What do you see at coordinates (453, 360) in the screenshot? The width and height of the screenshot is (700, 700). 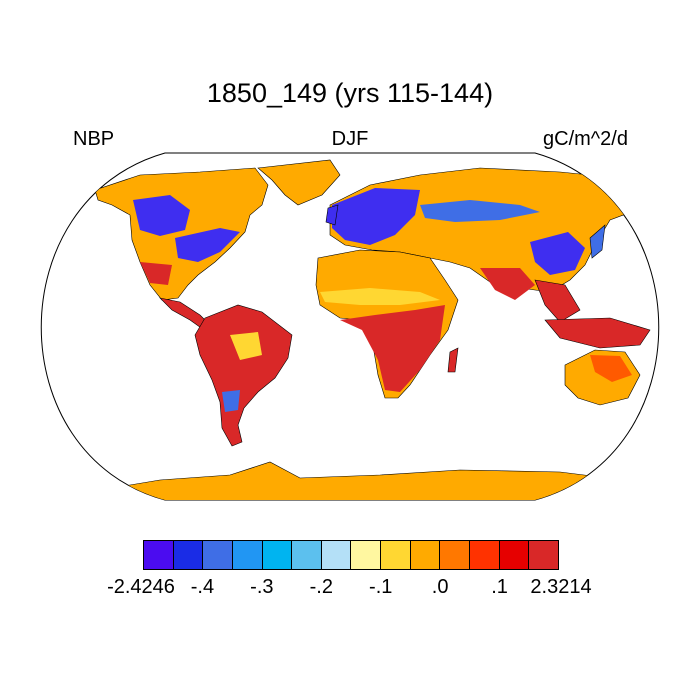 I see `madagascar` at bounding box center [453, 360].